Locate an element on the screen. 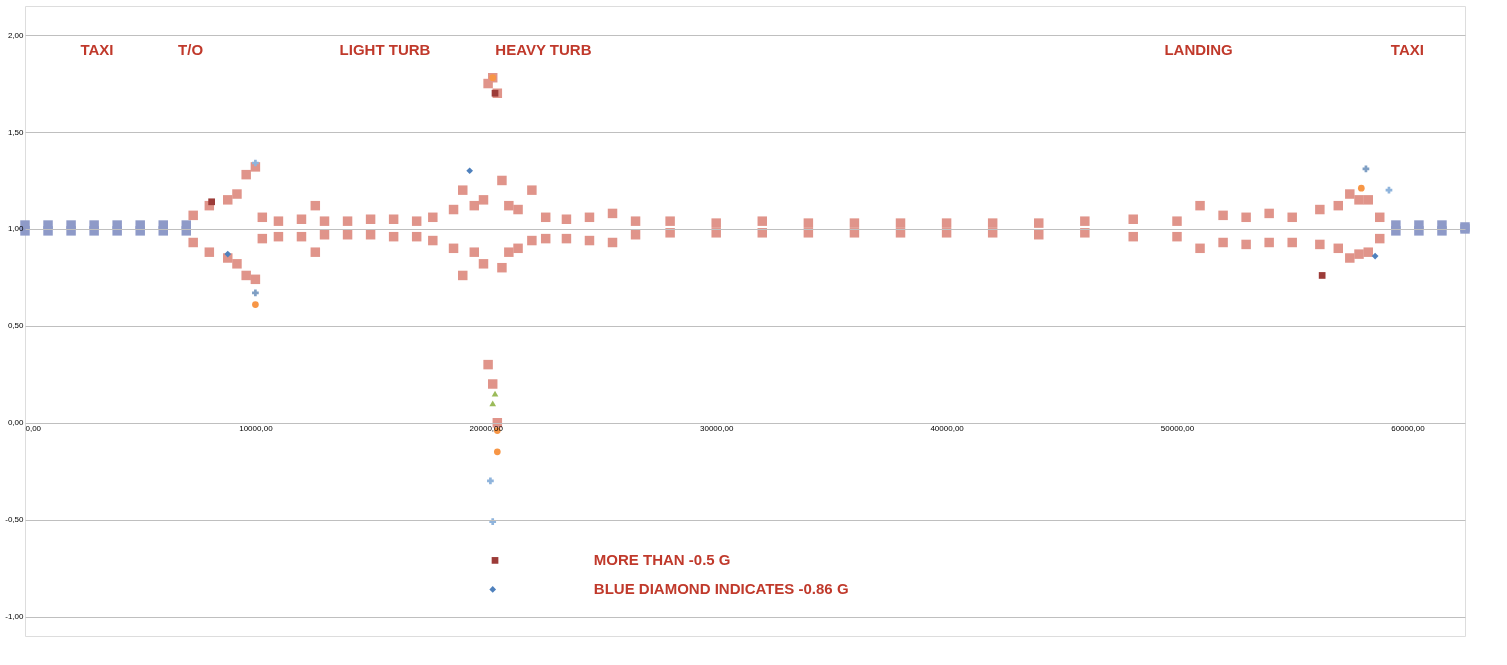 Image resolution: width=1507 pixels, height=665 pixels. y-tick-label: 1,00 is located at coordinates (16, 229).